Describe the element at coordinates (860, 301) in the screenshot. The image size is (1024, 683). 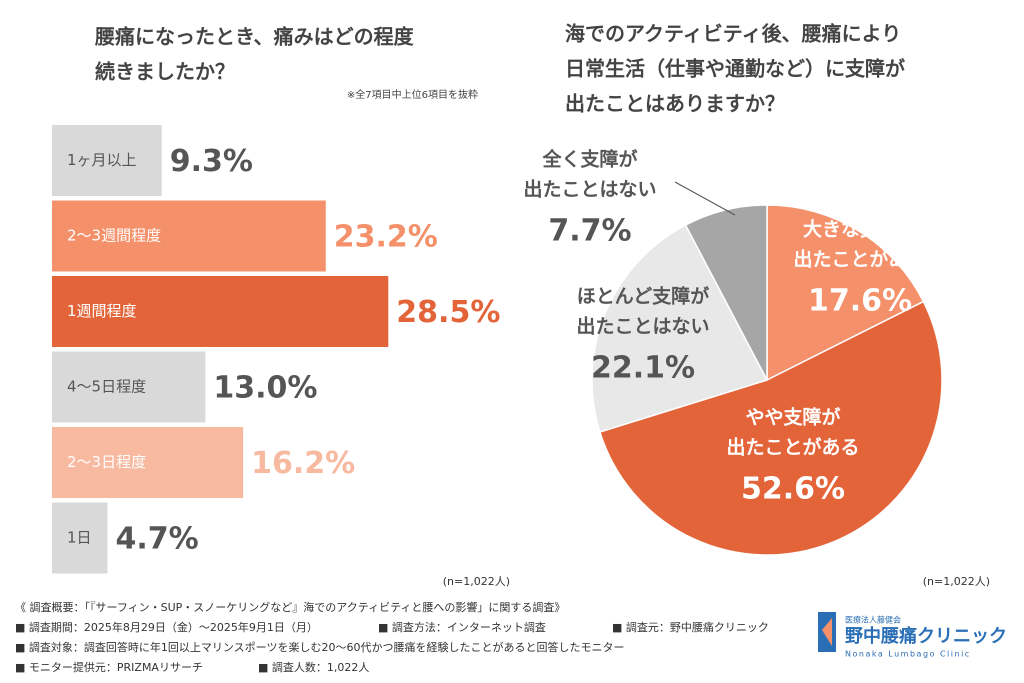
I see `pie-value-label: 17.6%` at that location.